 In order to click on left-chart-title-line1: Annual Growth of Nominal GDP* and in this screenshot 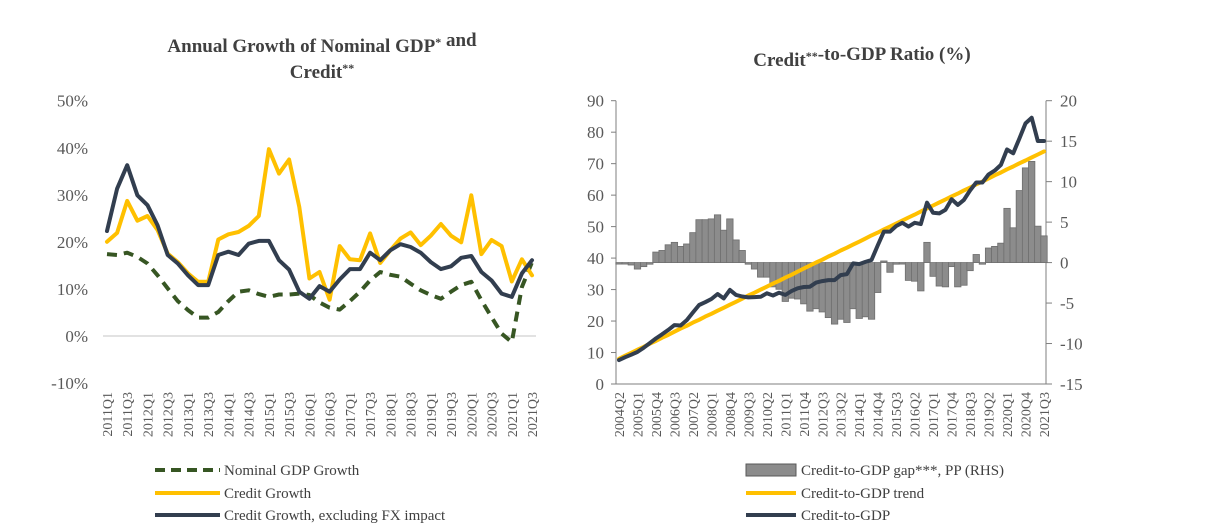, I will do `click(322, 43)`.